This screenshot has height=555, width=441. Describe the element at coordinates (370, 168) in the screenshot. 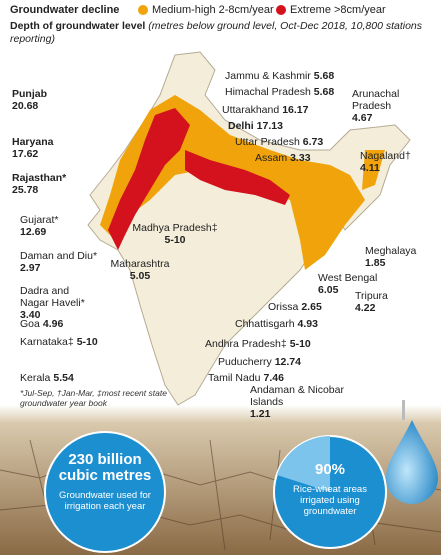

I see `state-value: 4.11` at that location.